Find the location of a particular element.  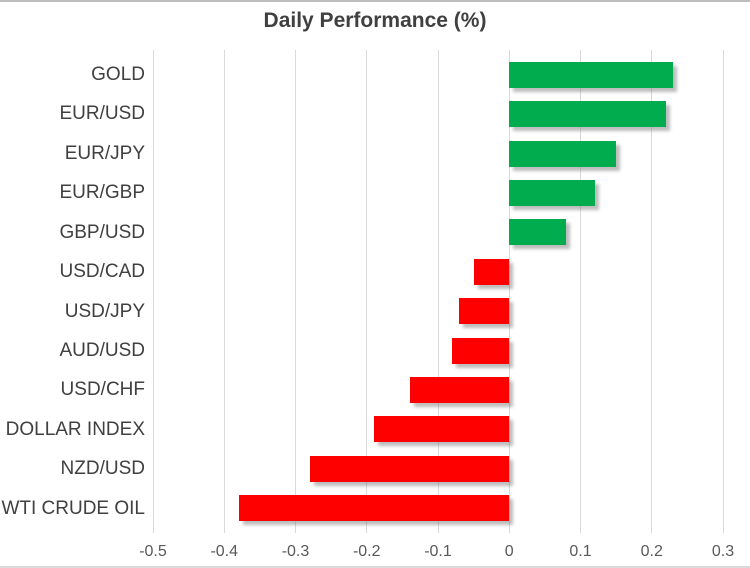

category-label: USD/CAD is located at coordinates (102, 272).